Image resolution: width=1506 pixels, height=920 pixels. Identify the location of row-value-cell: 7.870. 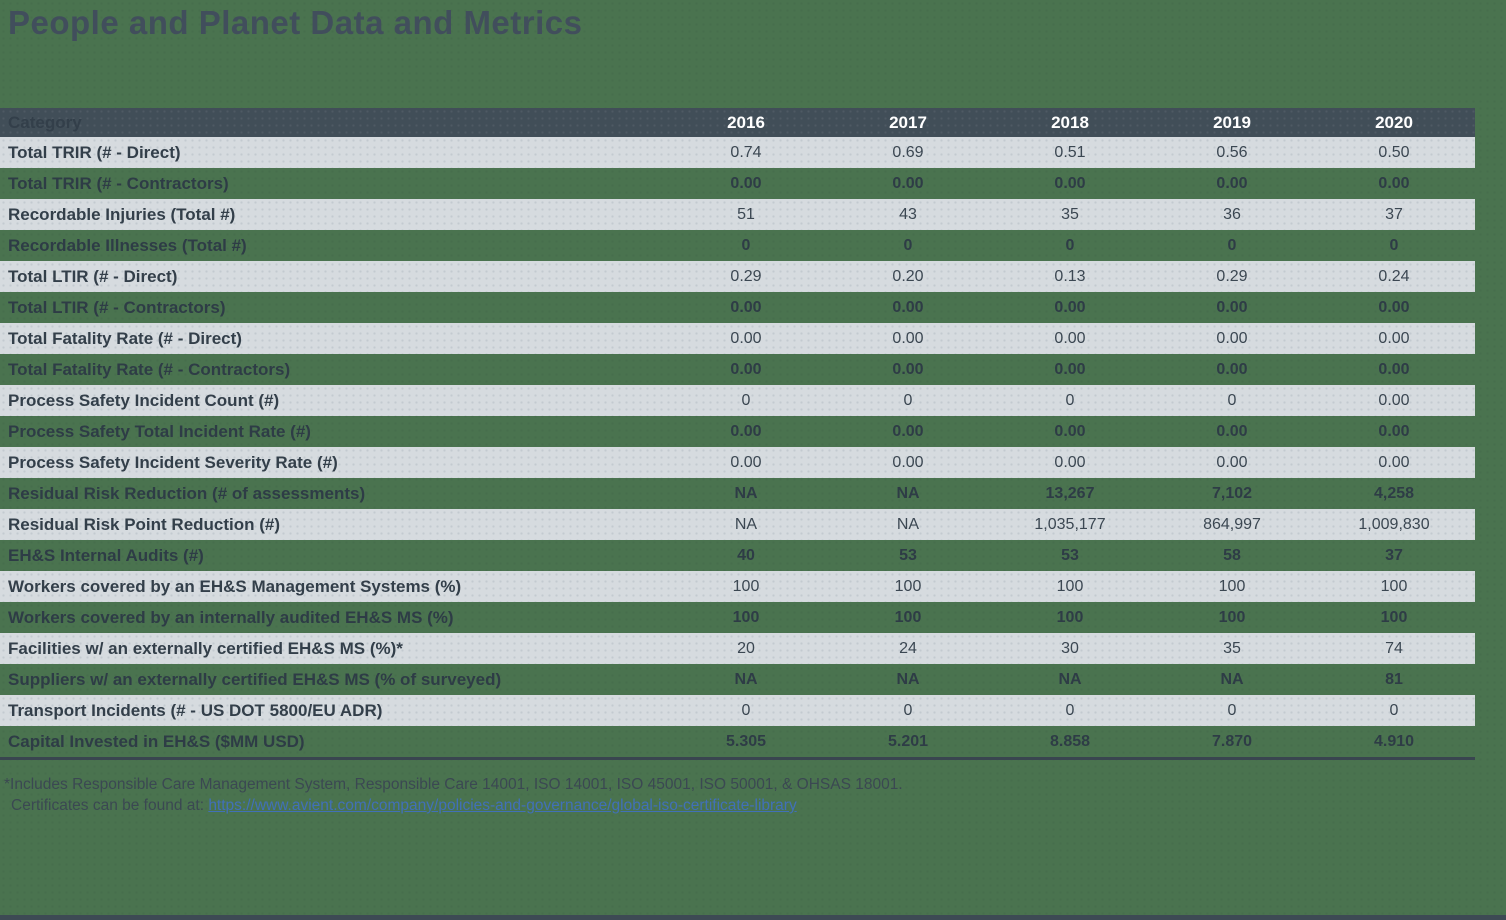
(1232, 741).